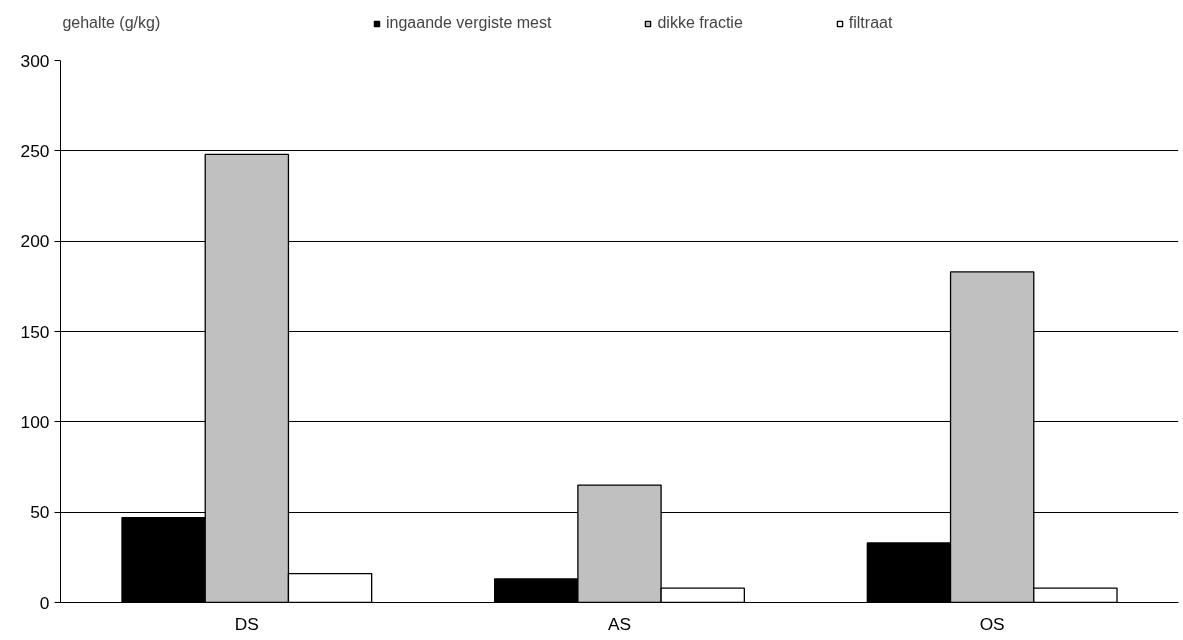 The image size is (1183, 640). What do you see at coordinates (40, 512) in the screenshot?
I see `y-tick-label: 50` at bounding box center [40, 512].